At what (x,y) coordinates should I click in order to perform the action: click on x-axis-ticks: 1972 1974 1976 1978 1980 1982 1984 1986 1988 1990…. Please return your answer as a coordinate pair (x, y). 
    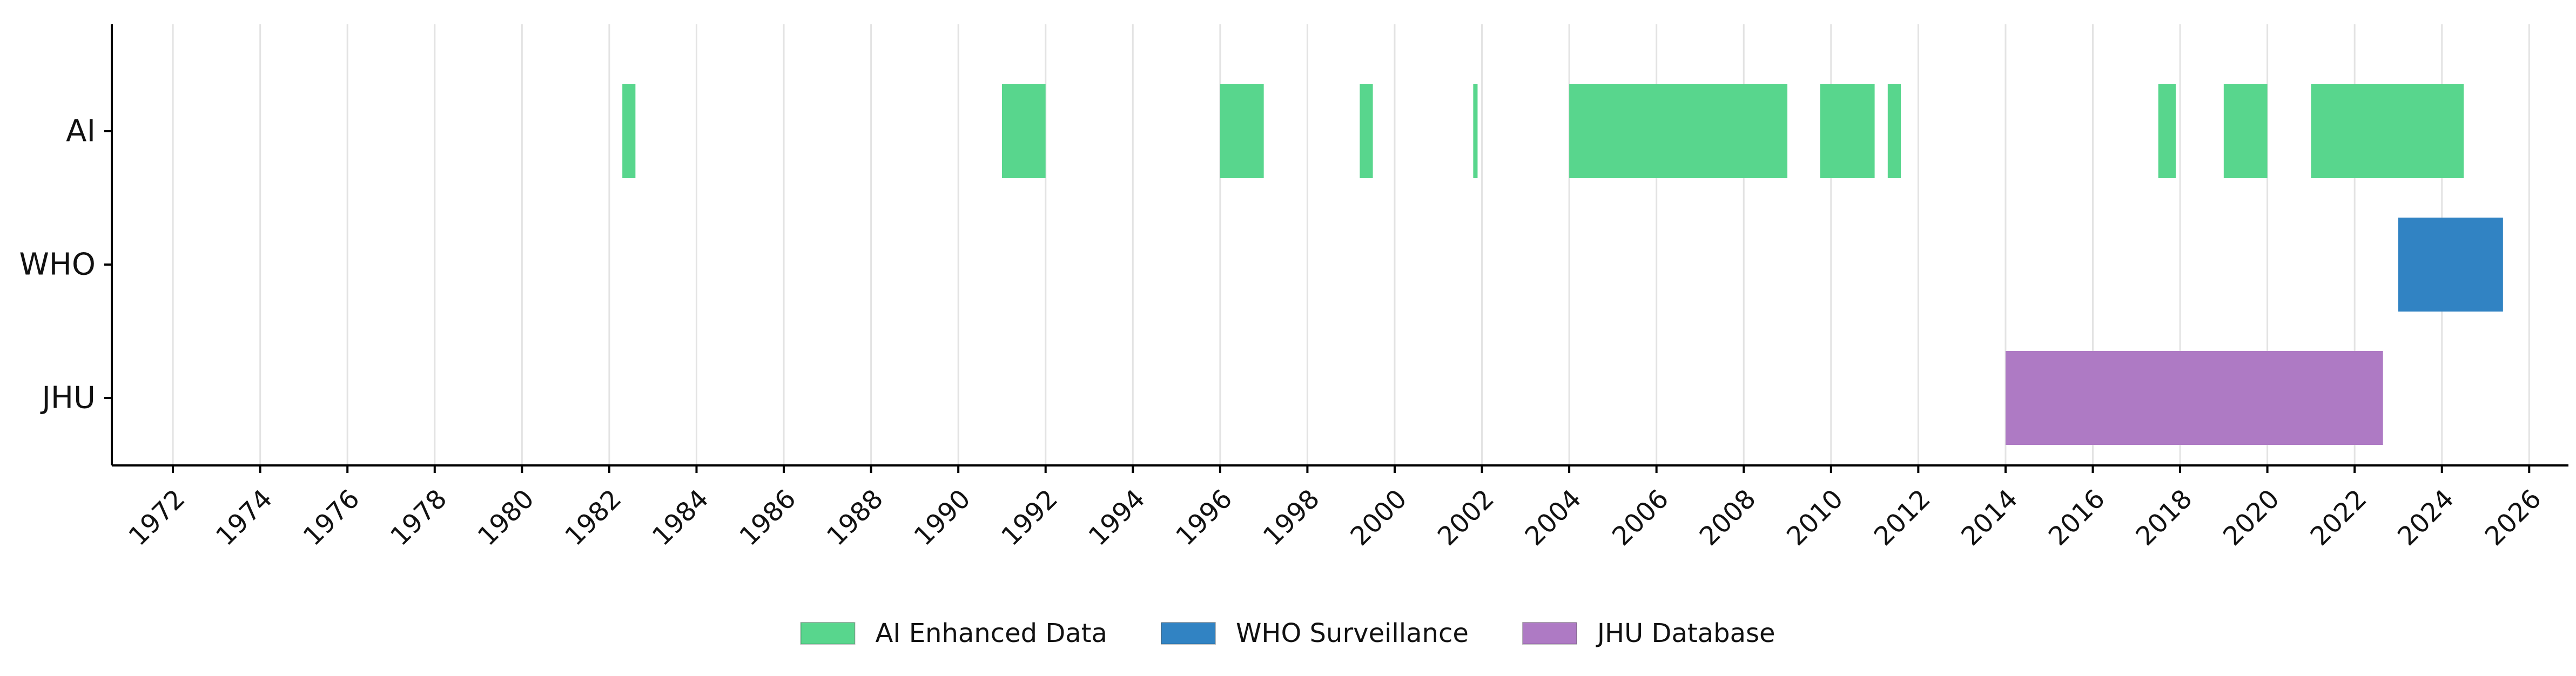
    Looking at the image, I should click on (1335, 508).